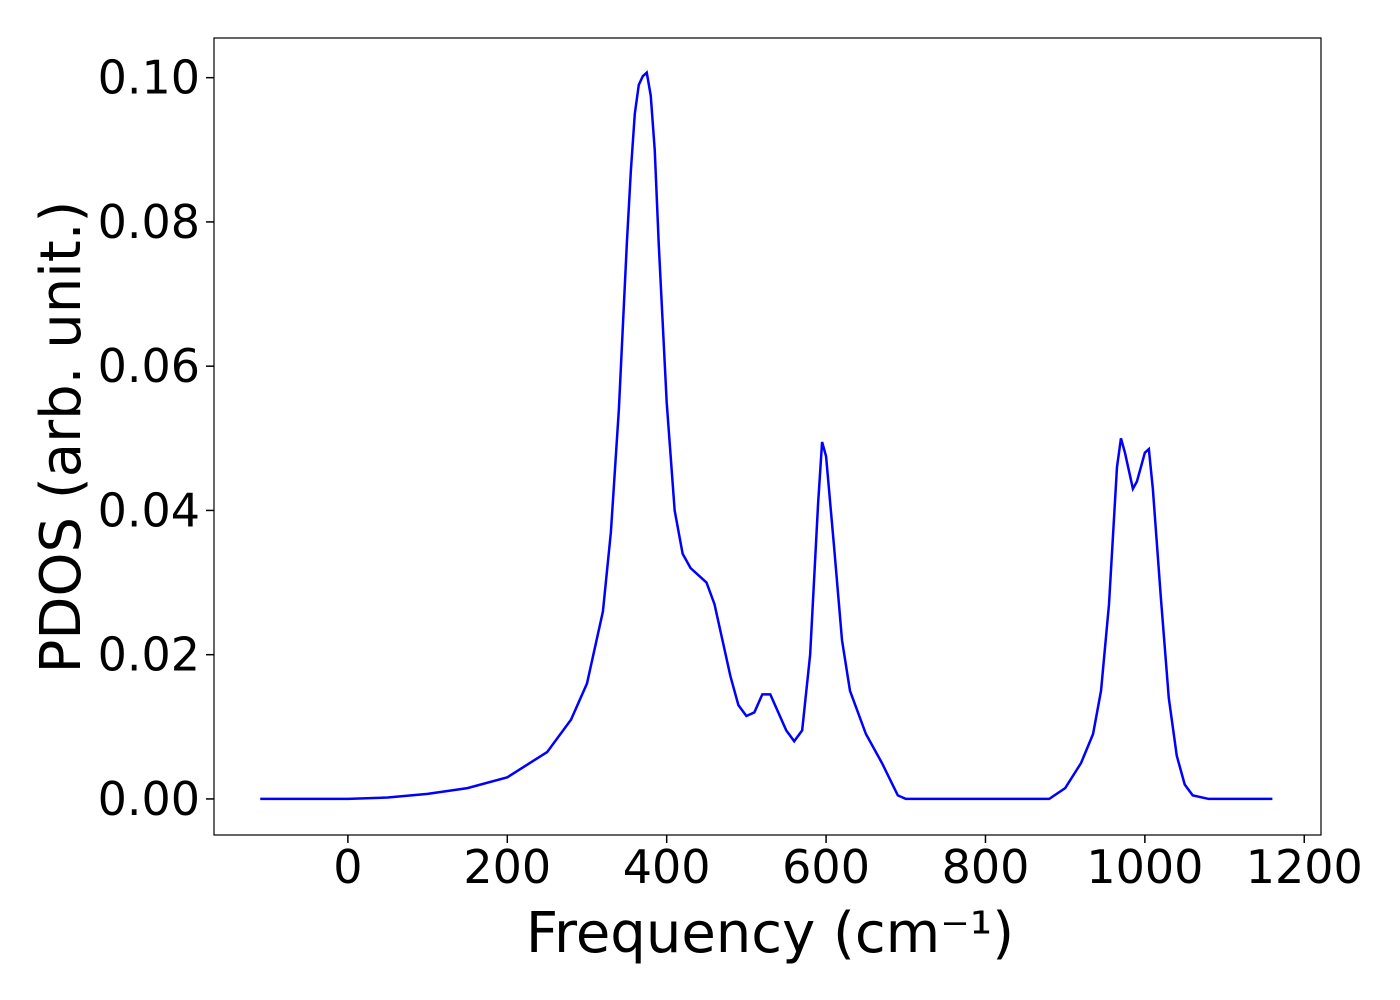 The width and height of the screenshot is (1400, 1000). I want to click on x-tick-label: 0, so click(347, 867).